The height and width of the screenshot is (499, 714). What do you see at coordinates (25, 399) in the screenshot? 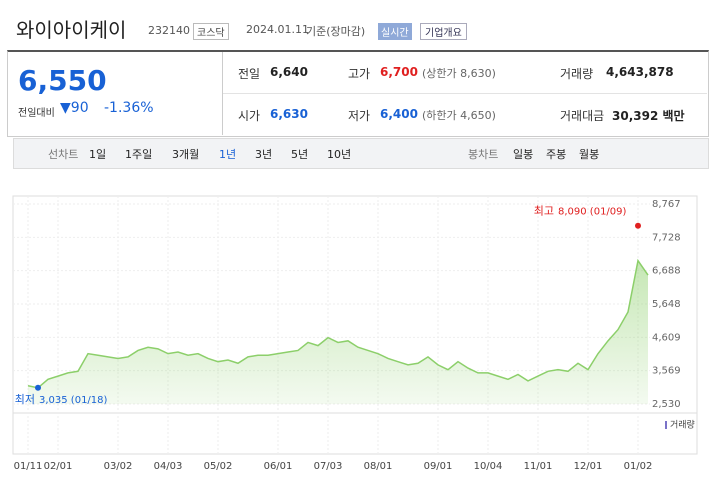
I see `min-label: 최저` at bounding box center [25, 399].